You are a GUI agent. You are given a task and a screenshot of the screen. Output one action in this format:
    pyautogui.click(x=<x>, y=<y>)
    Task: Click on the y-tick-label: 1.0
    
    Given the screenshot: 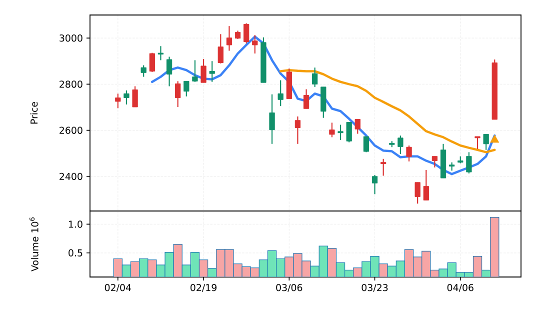 What is the action you would take?
    pyautogui.click(x=75, y=224)
    